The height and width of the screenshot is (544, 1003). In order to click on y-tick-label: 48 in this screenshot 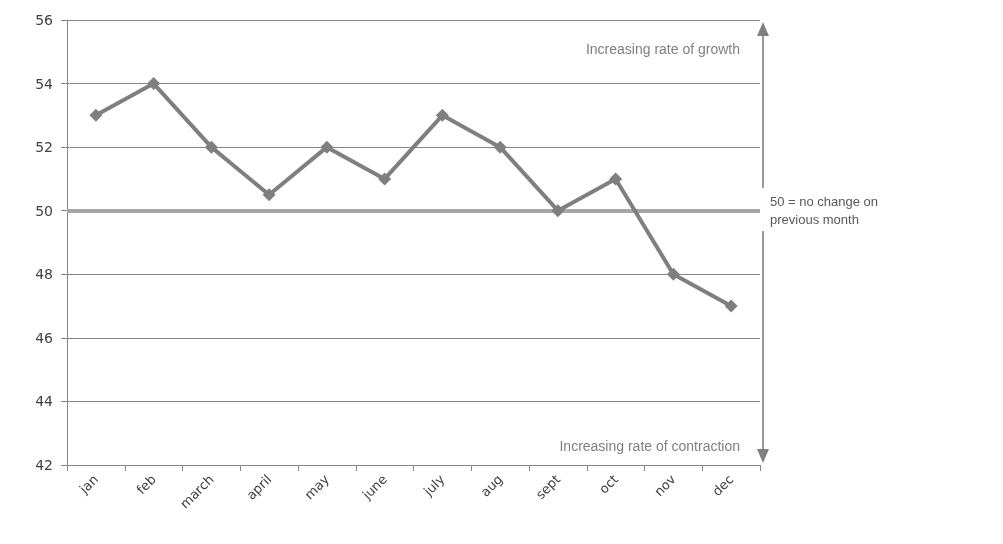, I will do `click(44, 274)`.